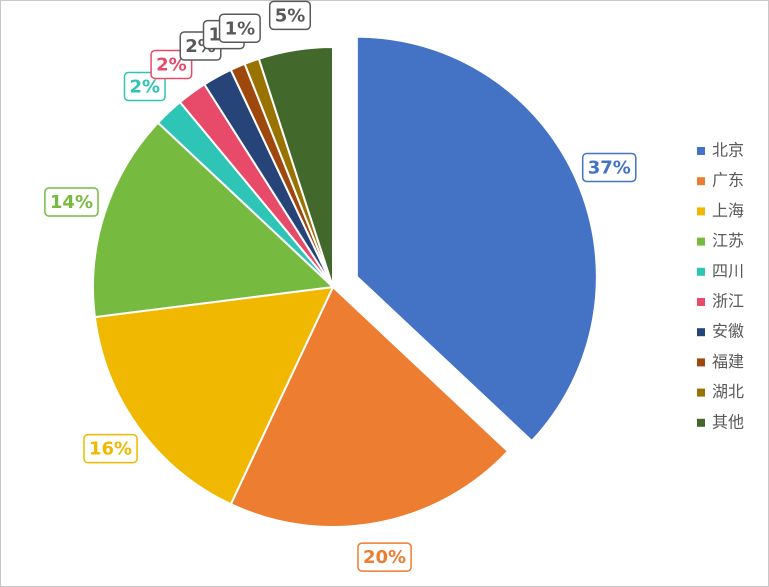 The image size is (769, 587). I want to click on data-label: 16%, so click(110, 448).